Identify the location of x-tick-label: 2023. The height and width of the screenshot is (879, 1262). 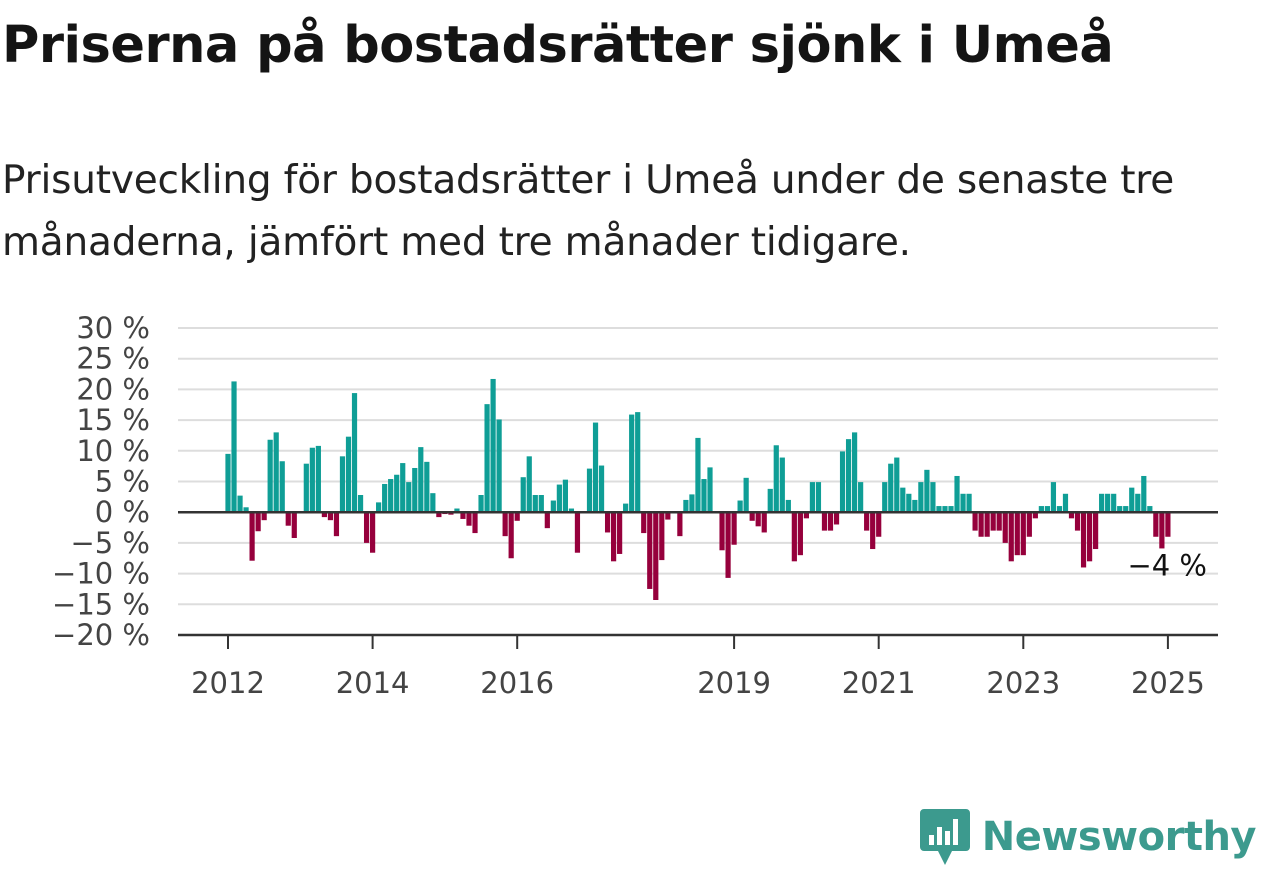
(1023, 683).